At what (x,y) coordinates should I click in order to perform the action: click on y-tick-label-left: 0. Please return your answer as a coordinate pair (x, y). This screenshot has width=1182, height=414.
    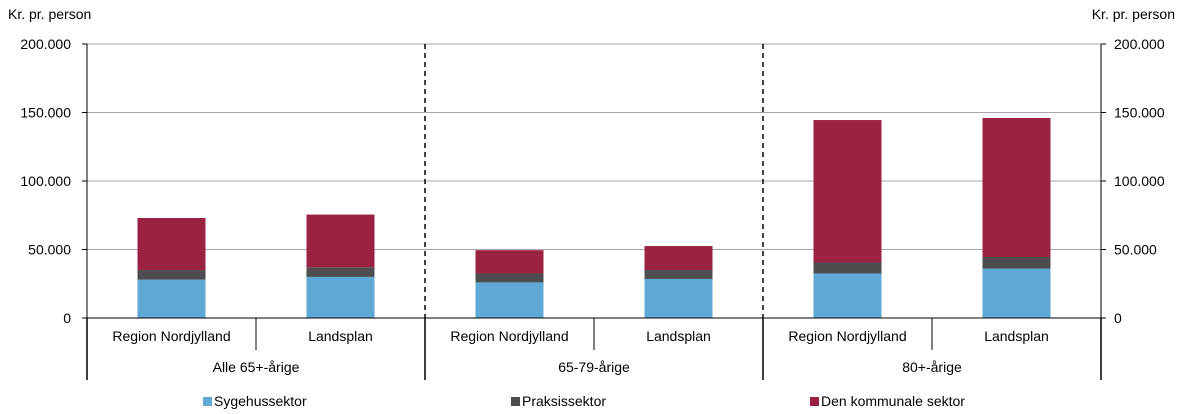
    Looking at the image, I should click on (67, 318).